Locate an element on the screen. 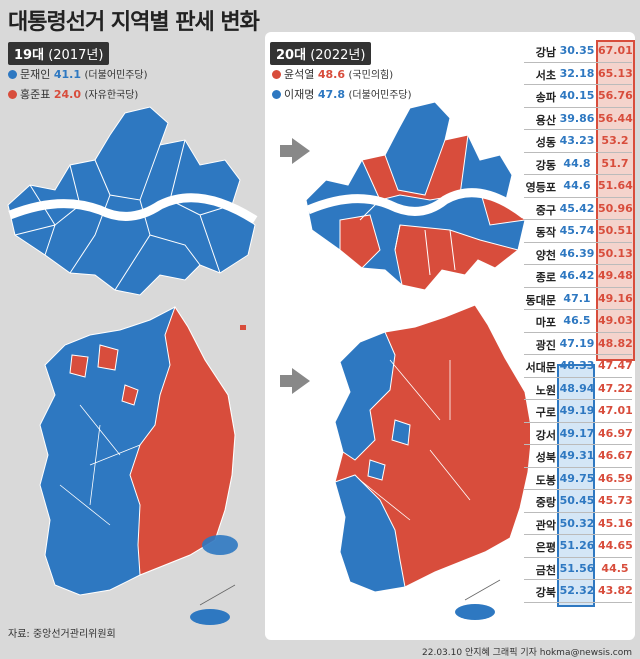  district-name: 마포 is located at coordinates (545, 322).